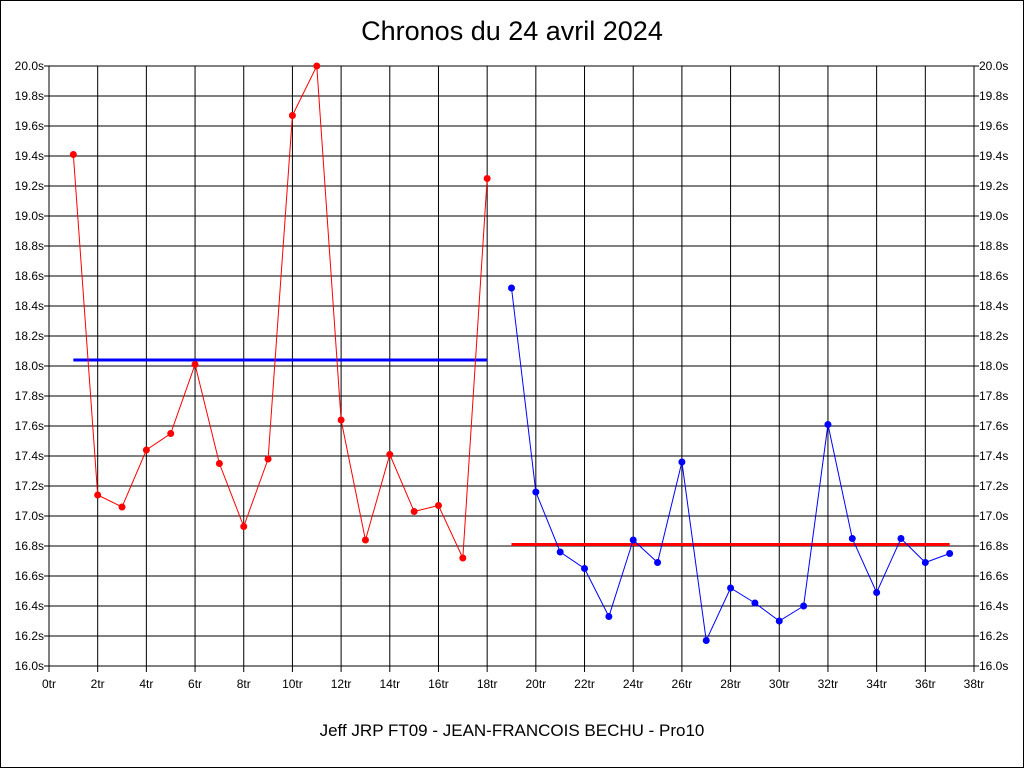 This screenshot has width=1024, height=768. I want to click on x-tick-label: 34tr, so click(876, 684).